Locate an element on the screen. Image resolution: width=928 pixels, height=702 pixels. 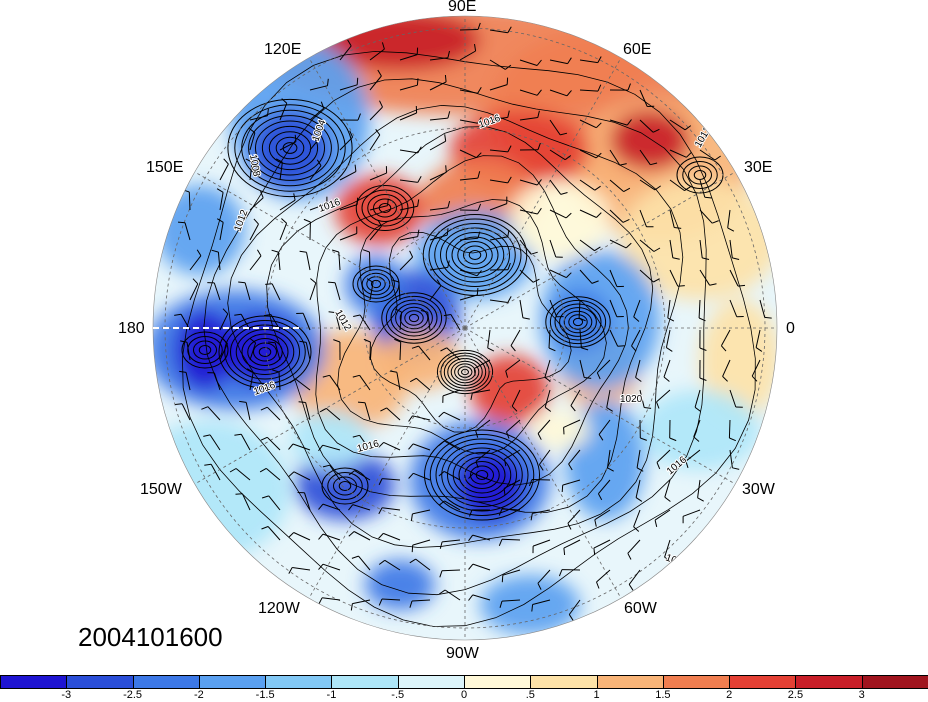
contour-label: 1012 is located at coordinates (676, 561).